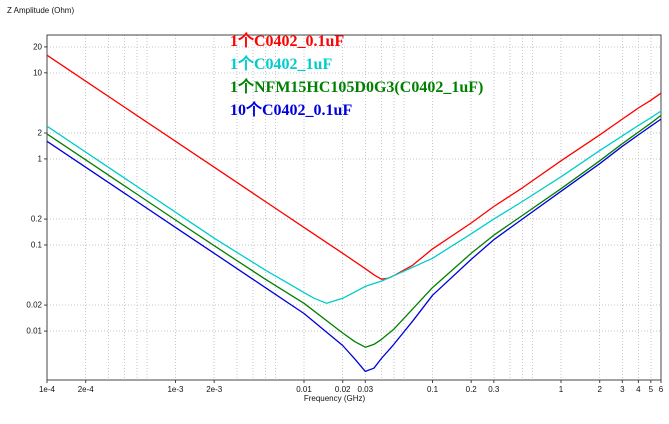 Image resolution: width=669 pixels, height=424 pixels. Describe the element at coordinates (622, 389) in the screenshot. I see `svg-text: 3` at that location.